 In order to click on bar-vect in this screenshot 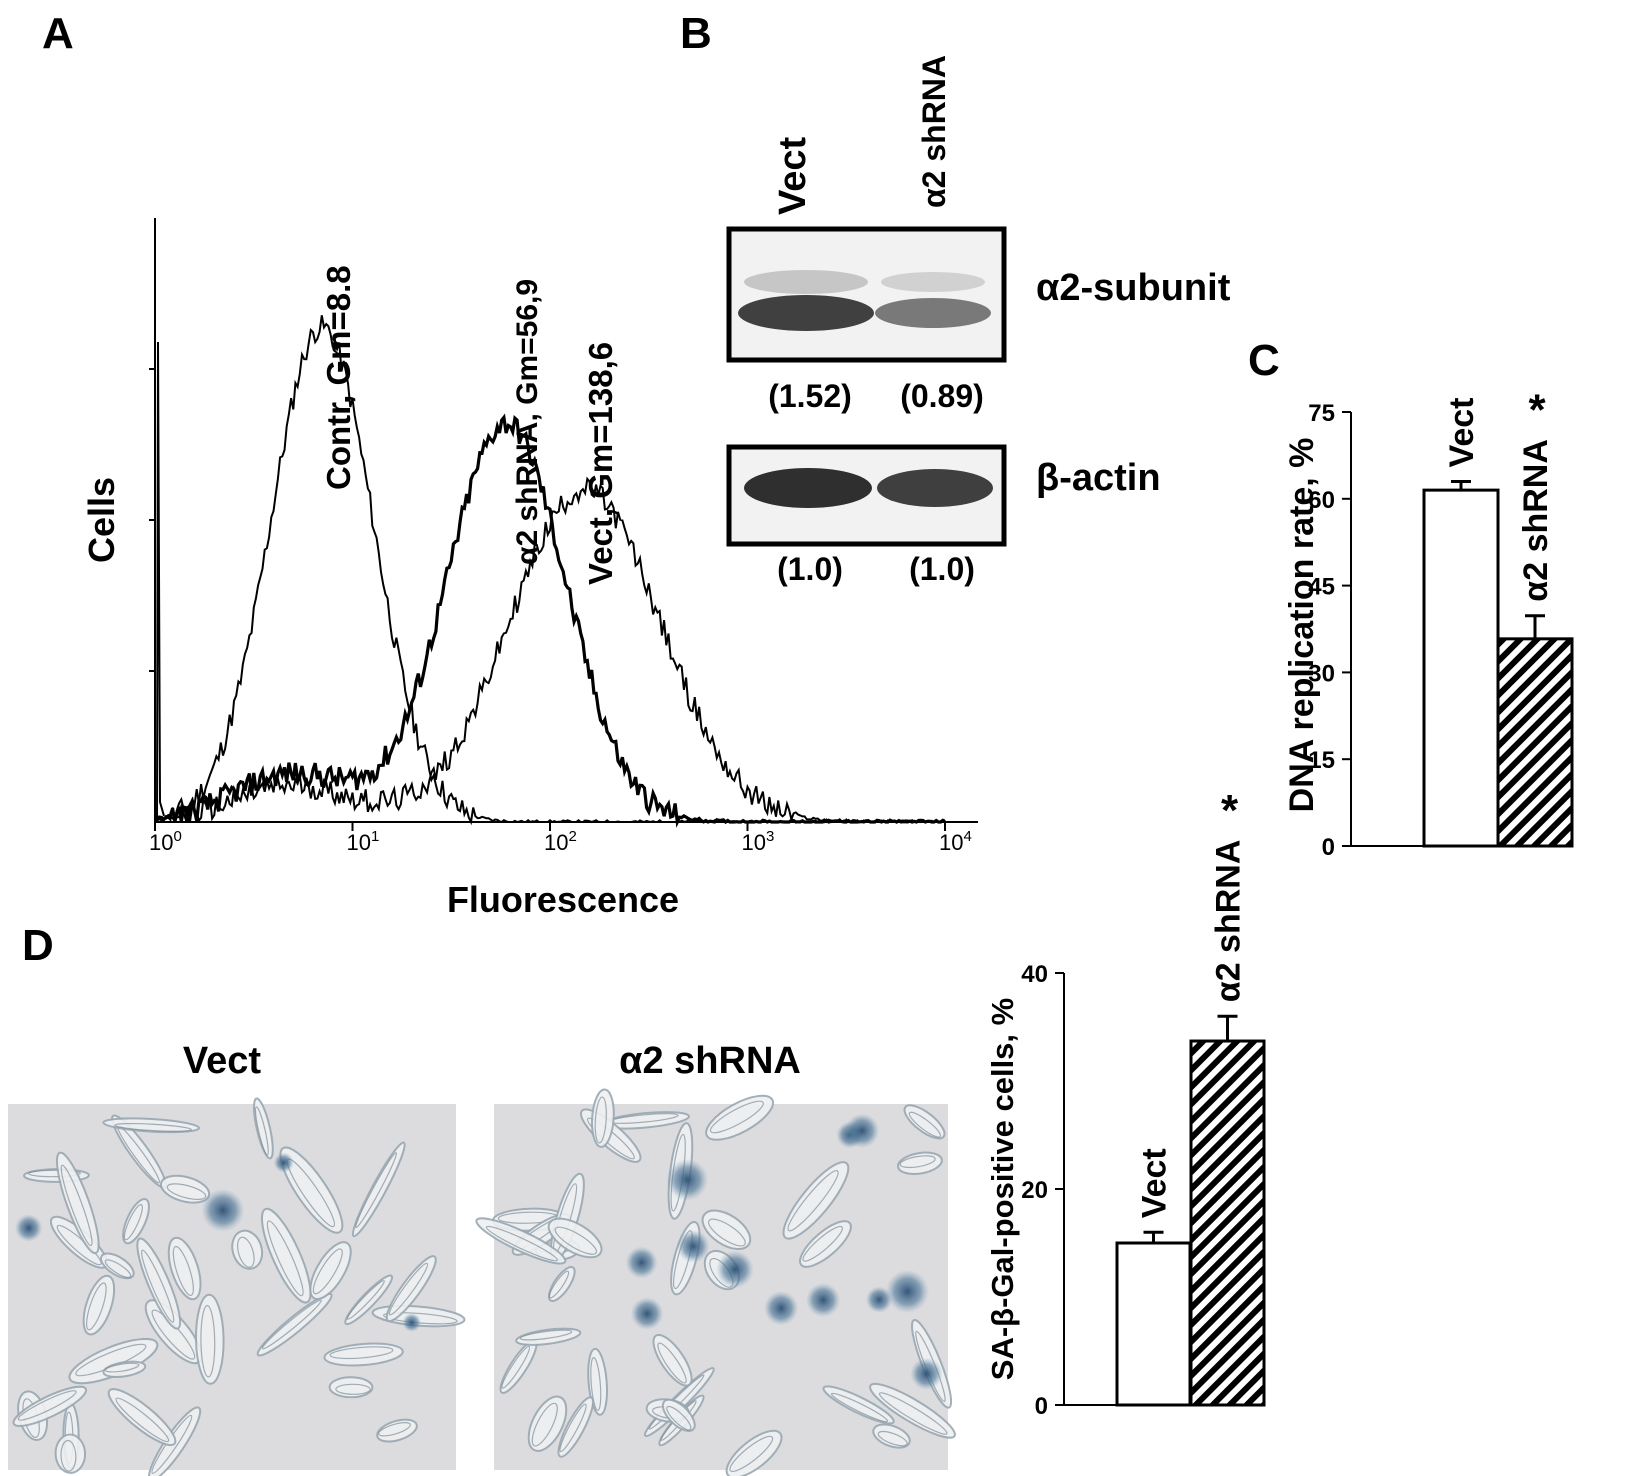, I will do `click(1153, 1324)`.